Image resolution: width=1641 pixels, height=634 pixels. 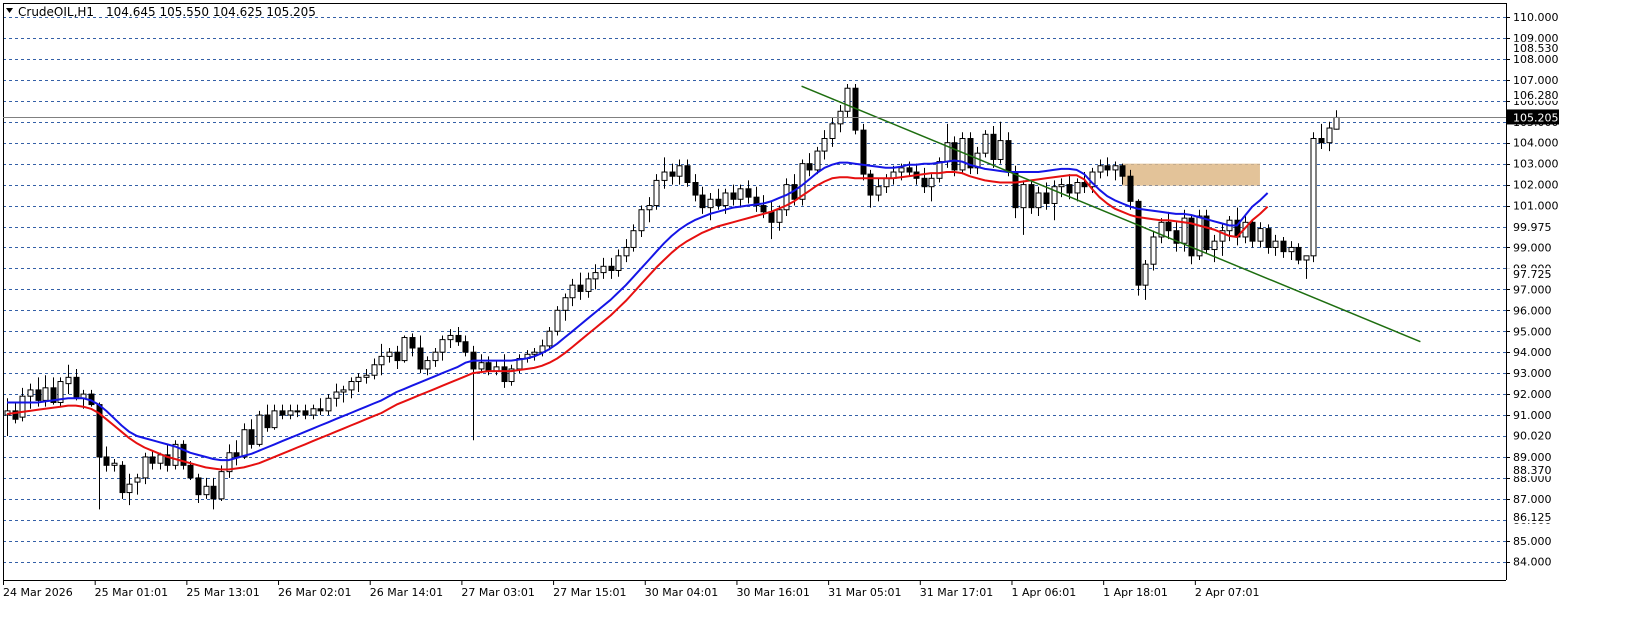 I want to click on y-tick-label: 85.000, so click(x=1532, y=541).